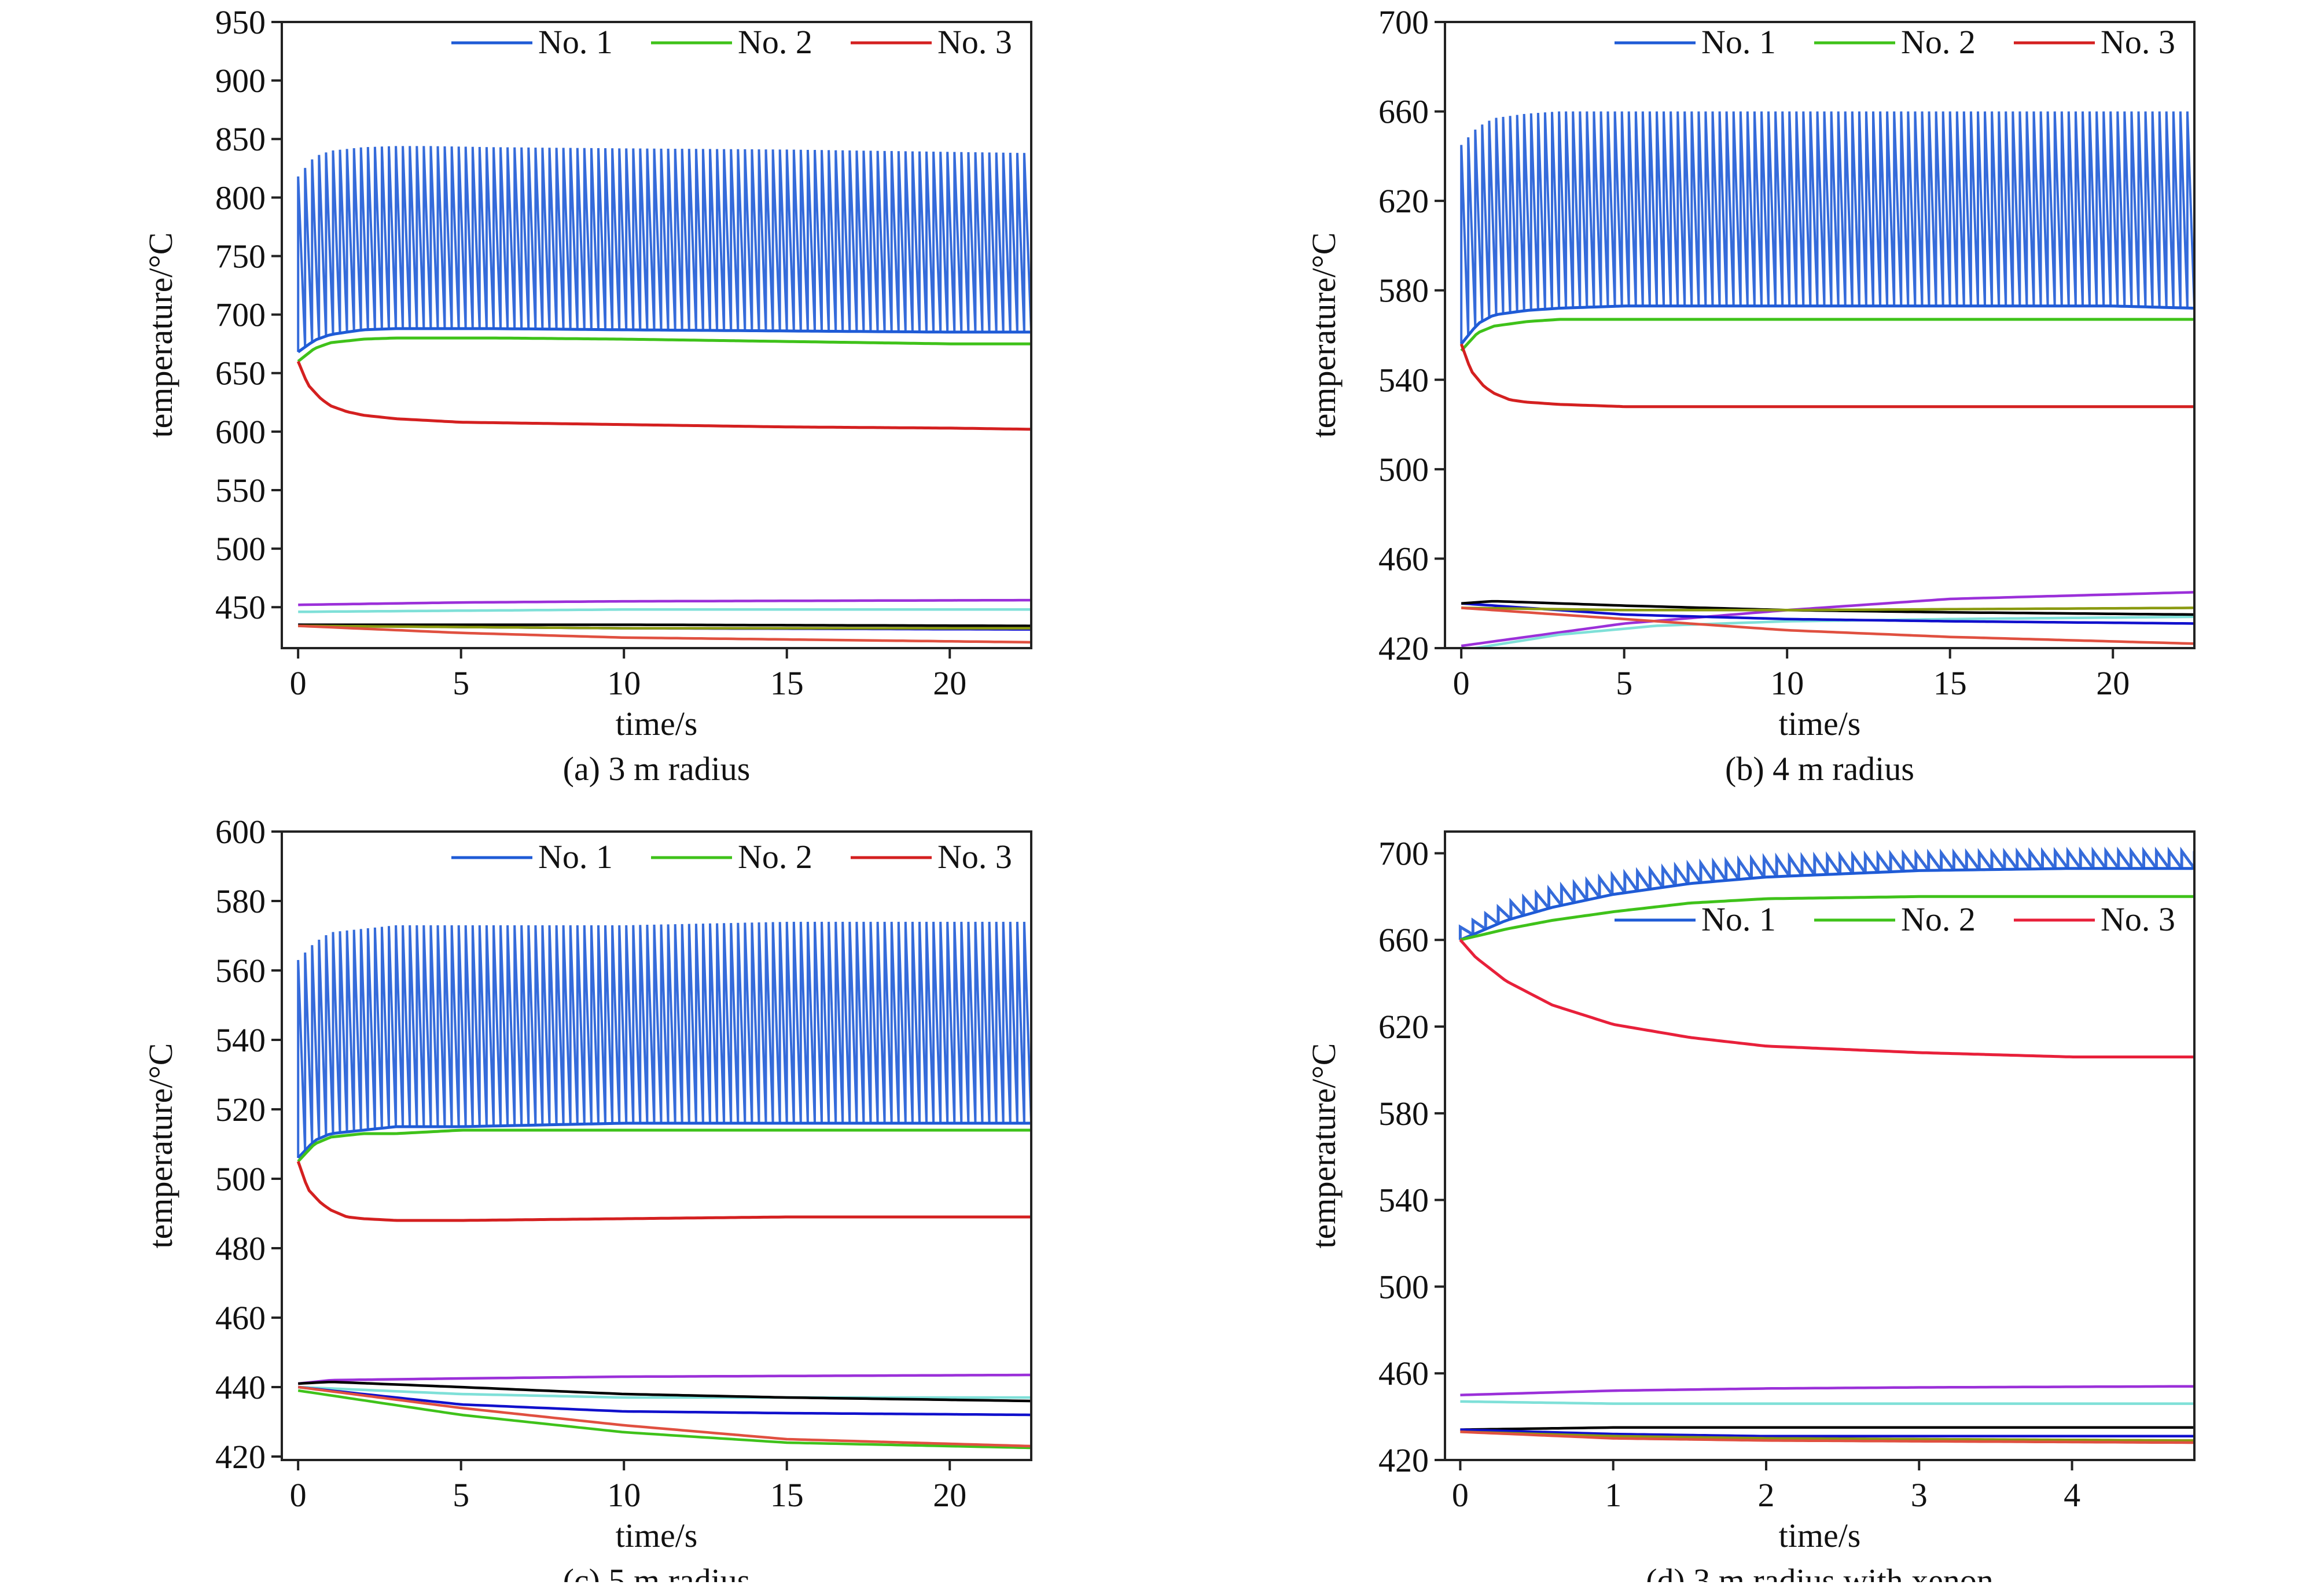 The image size is (2324, 1585). I want to click on x-tick-label: 4, so click(2072, 1495).